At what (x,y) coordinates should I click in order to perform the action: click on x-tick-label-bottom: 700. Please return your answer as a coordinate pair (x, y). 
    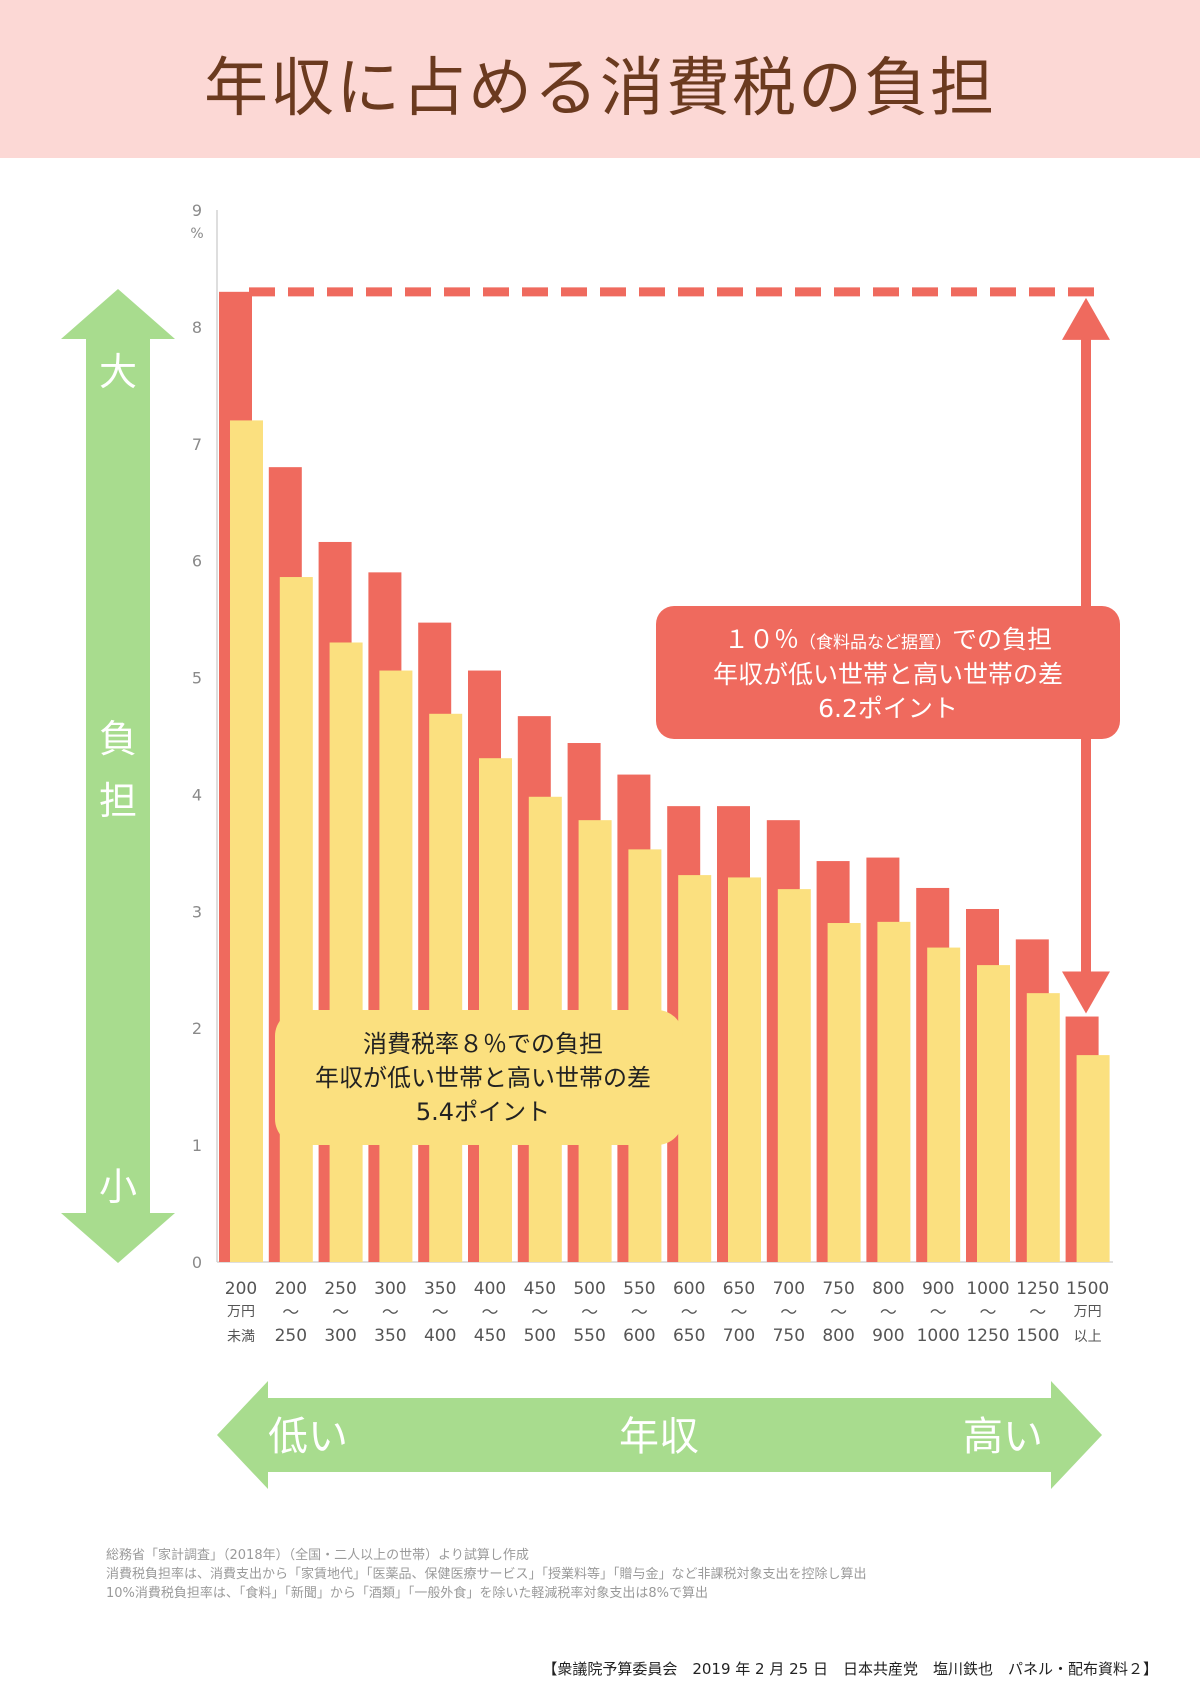
    Looking at the image, I should click on (739, 1336).